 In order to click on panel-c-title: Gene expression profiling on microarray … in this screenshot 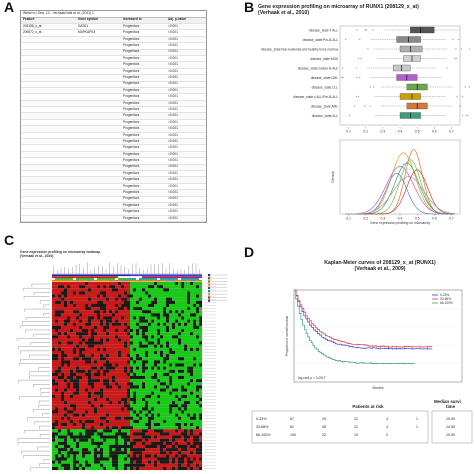, I will do `click(60, 254)`.